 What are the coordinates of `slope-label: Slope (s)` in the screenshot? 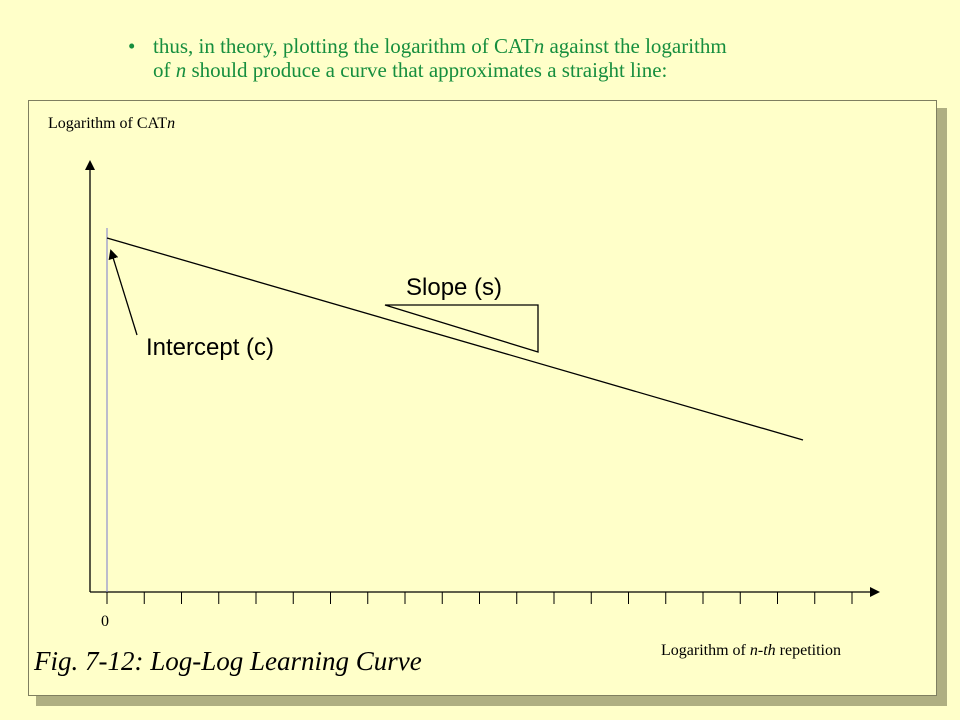 It's located at (454, 287).